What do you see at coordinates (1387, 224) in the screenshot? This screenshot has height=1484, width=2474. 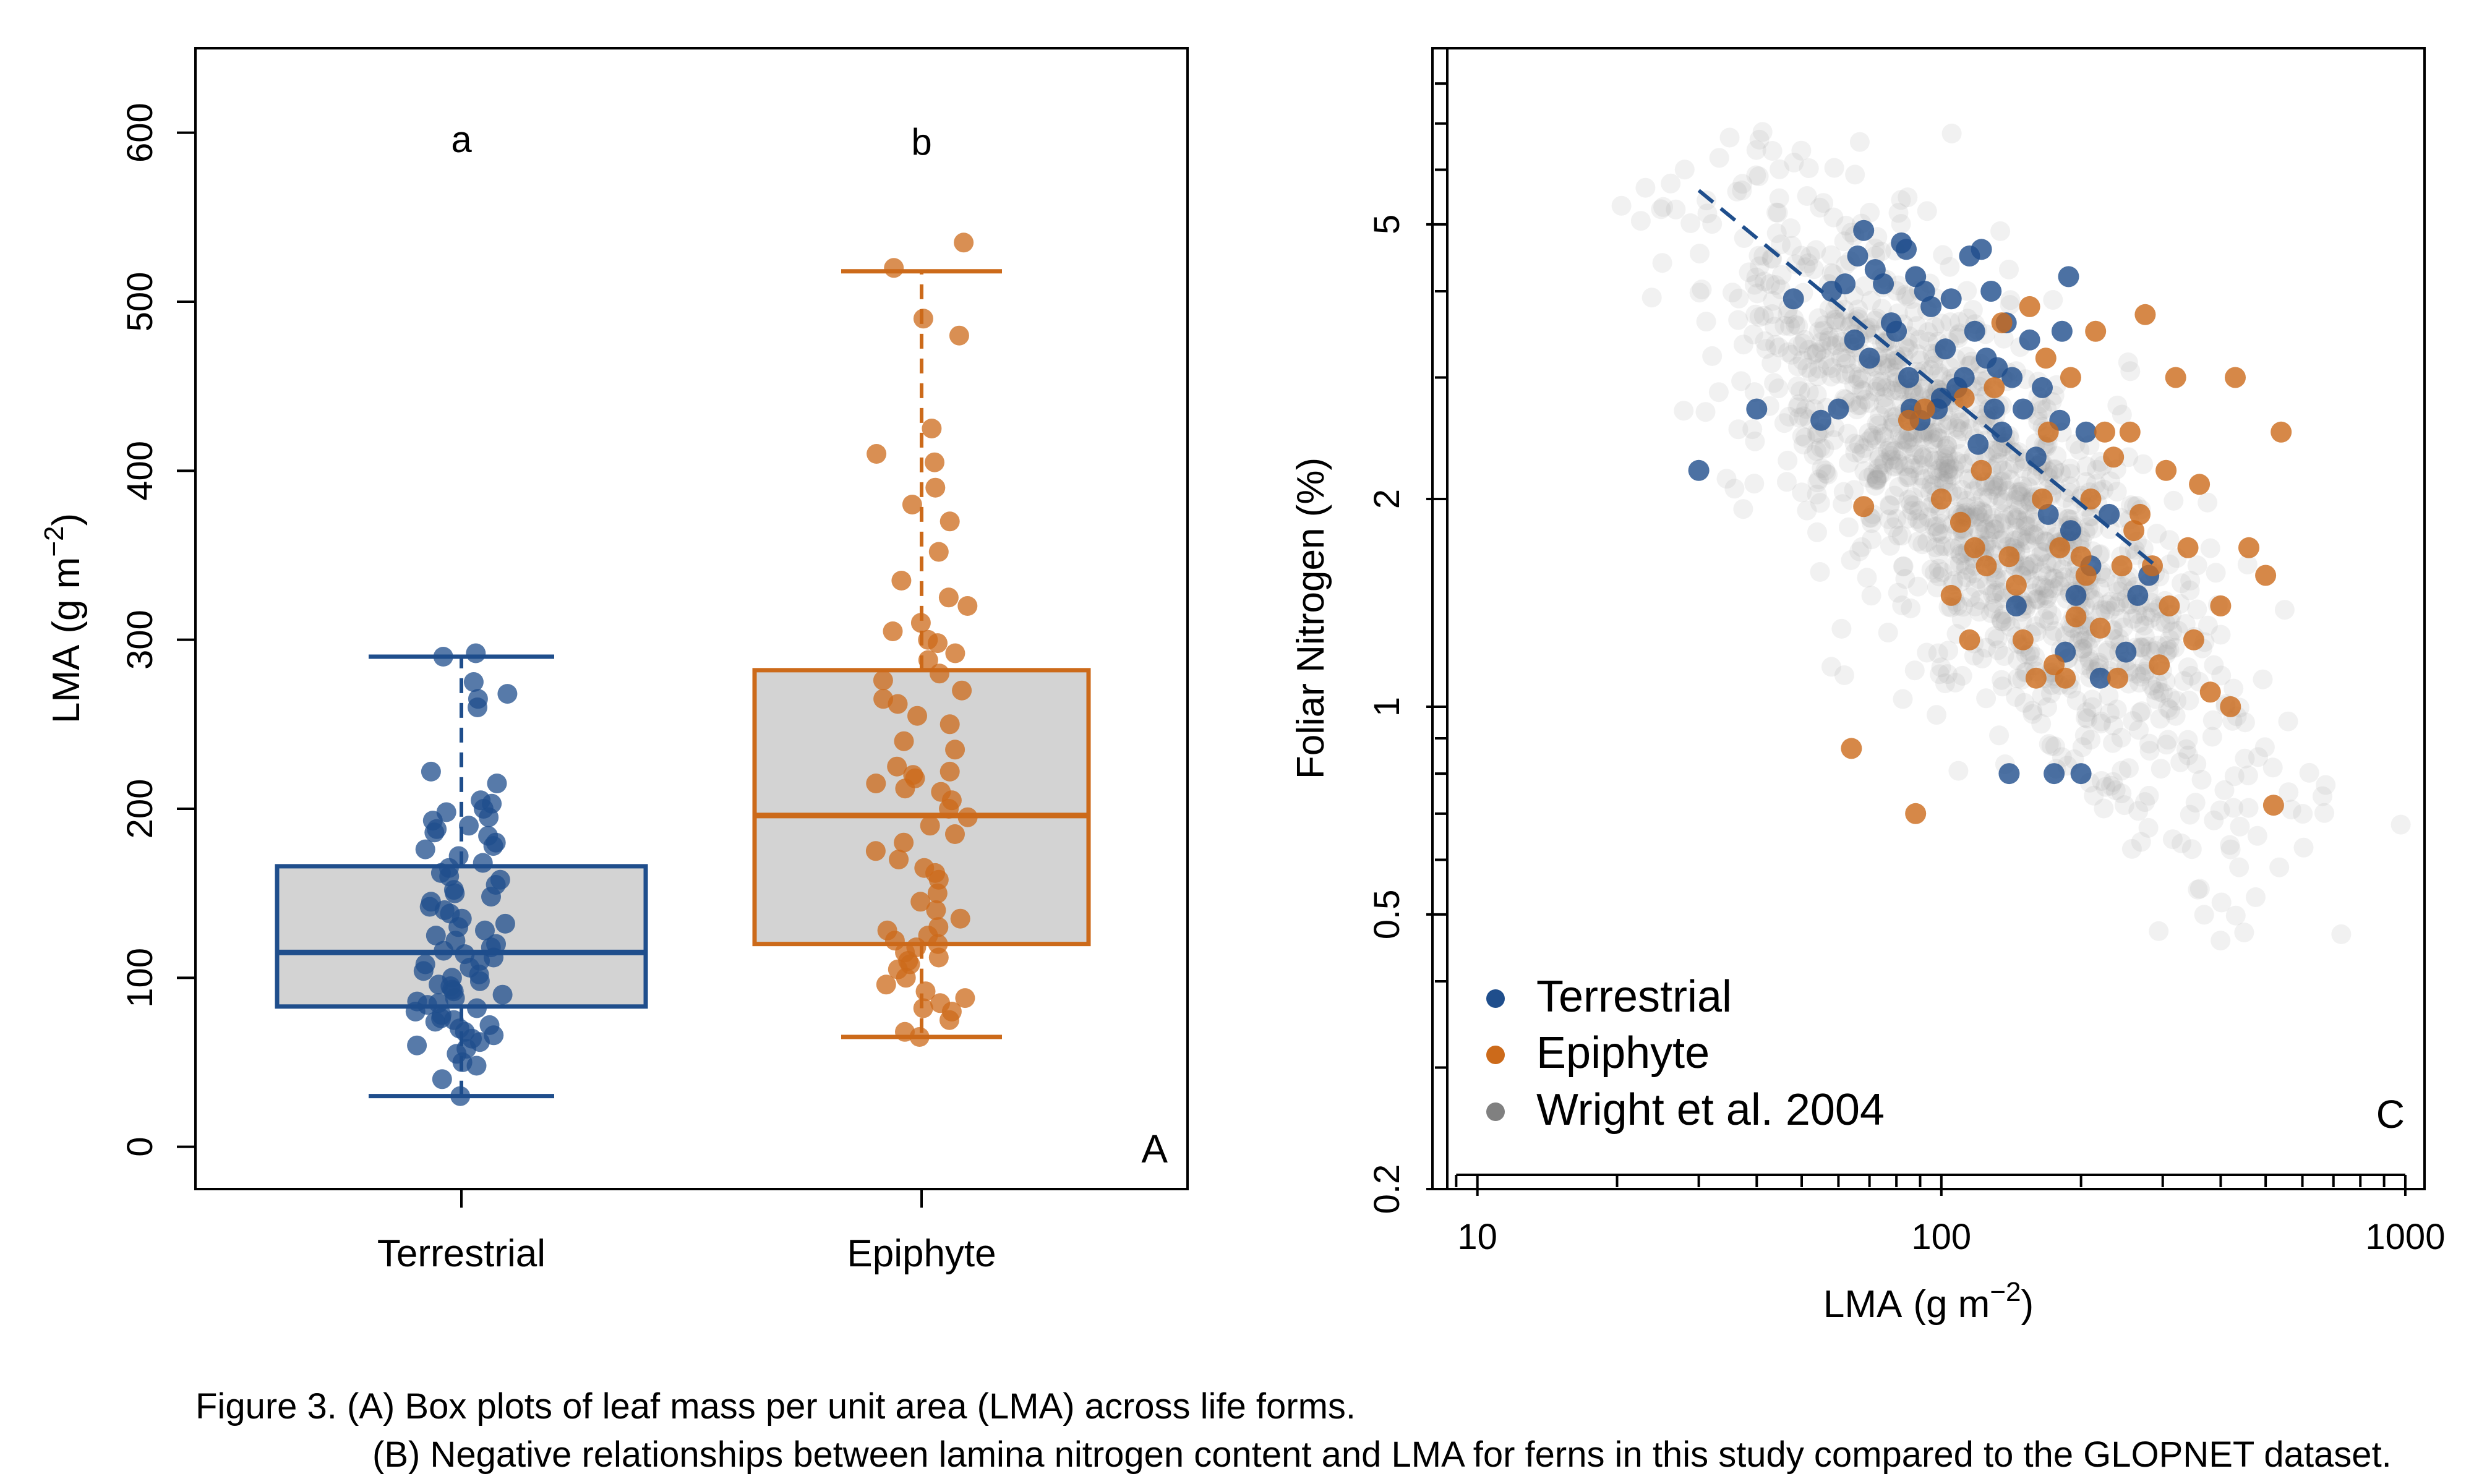 I see `y-tick-label-5: 5` at bounding box center [1387, 224].